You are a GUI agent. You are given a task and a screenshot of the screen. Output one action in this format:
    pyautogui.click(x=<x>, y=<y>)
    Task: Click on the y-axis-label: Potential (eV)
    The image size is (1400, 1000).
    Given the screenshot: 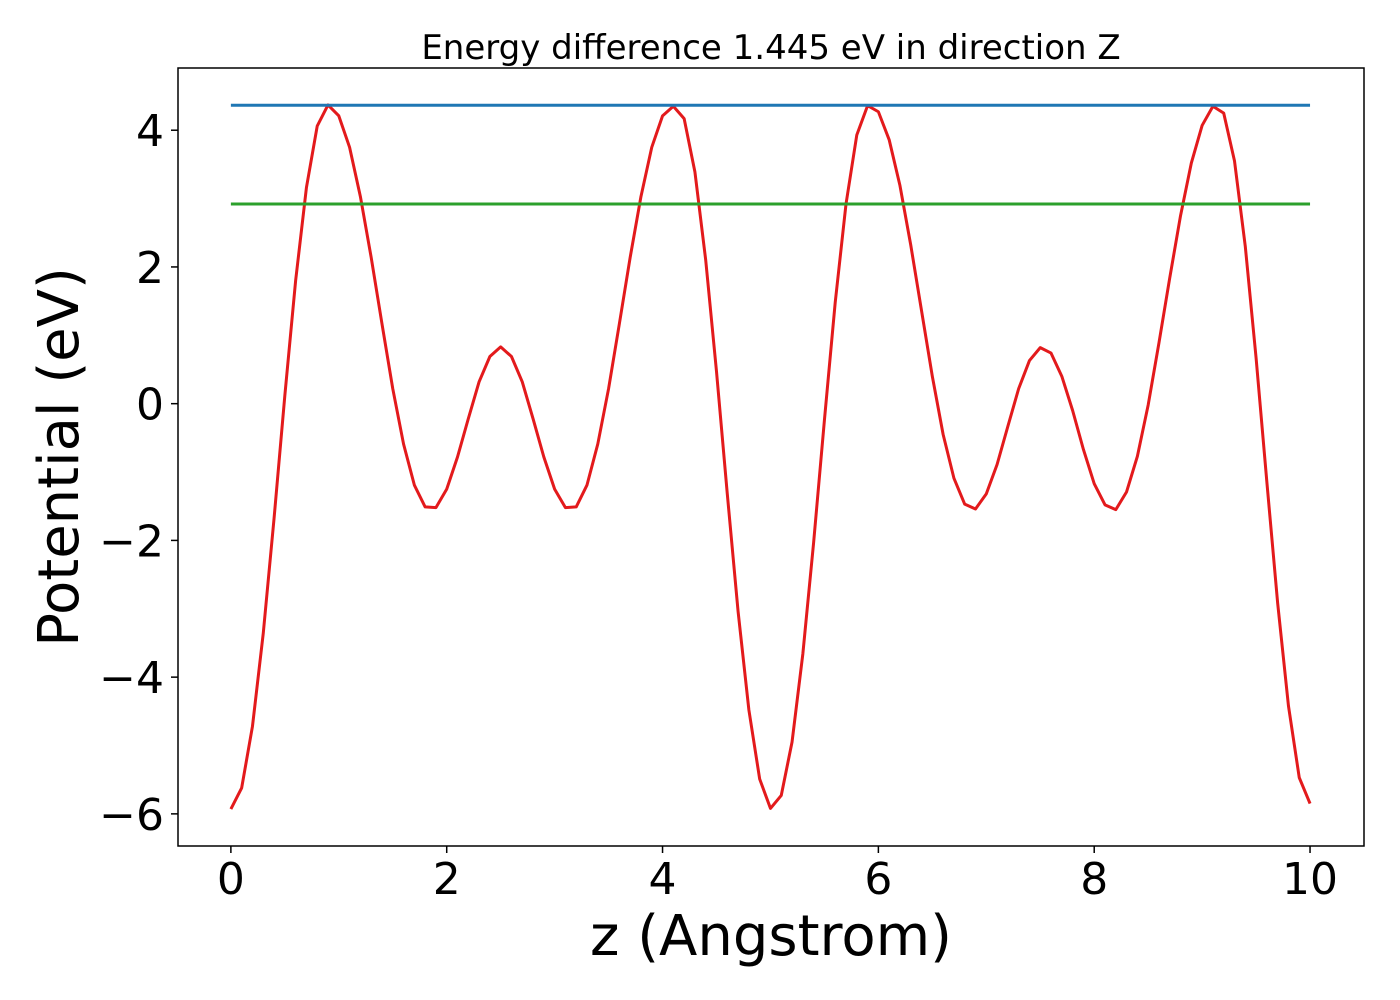 What is the action you would take?
    pyautogui.click(x=59, y=457)
    